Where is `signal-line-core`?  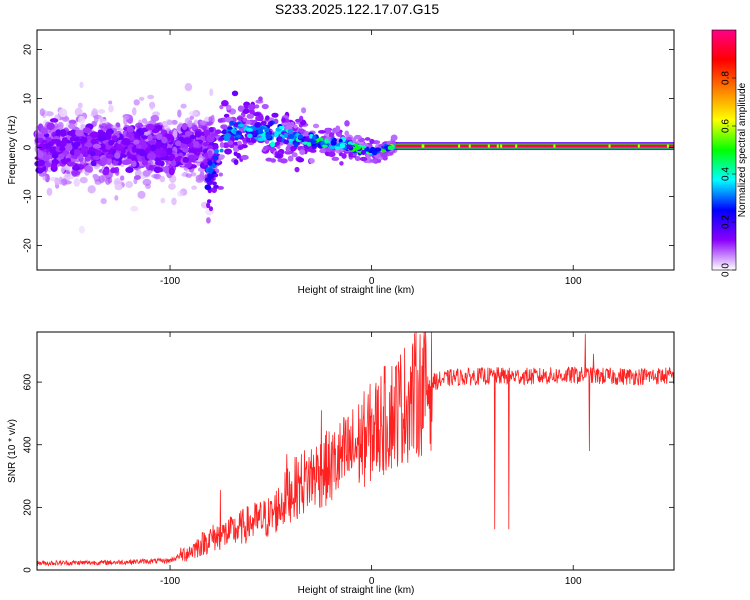 signal-line-core is located at coordinates (534, 146).